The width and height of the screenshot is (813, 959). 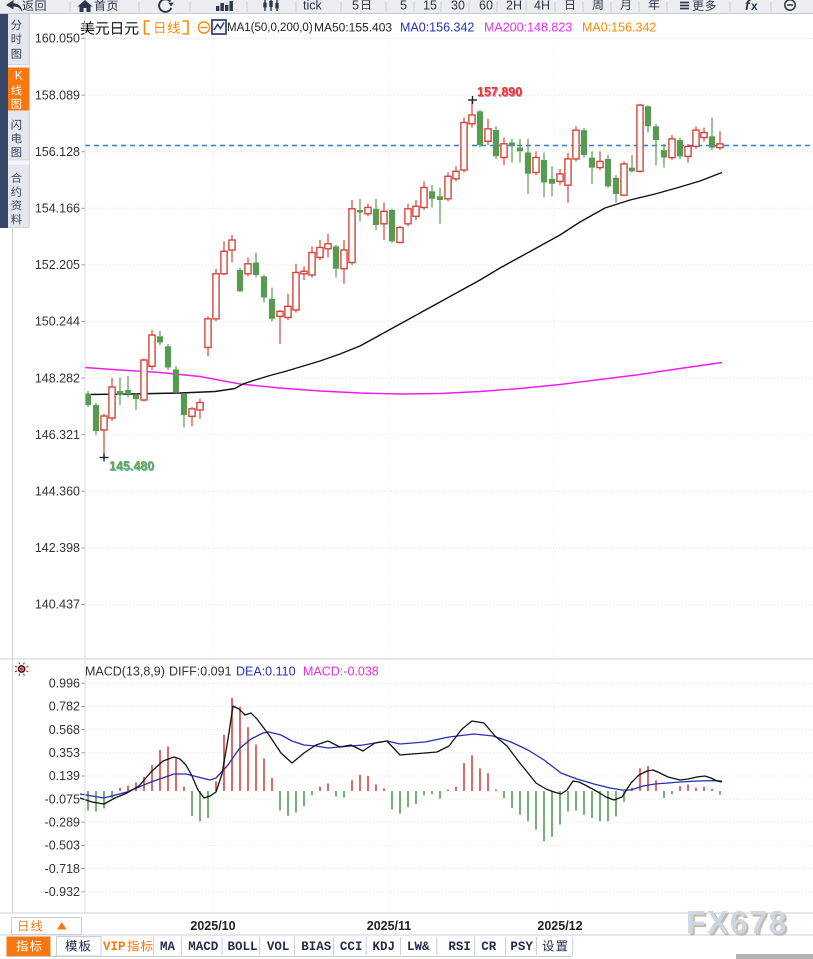 What do you see at coordinates (384, 947) in the screenshot?
I see `svg-text: KDJ` at bounding box center [384, 947].